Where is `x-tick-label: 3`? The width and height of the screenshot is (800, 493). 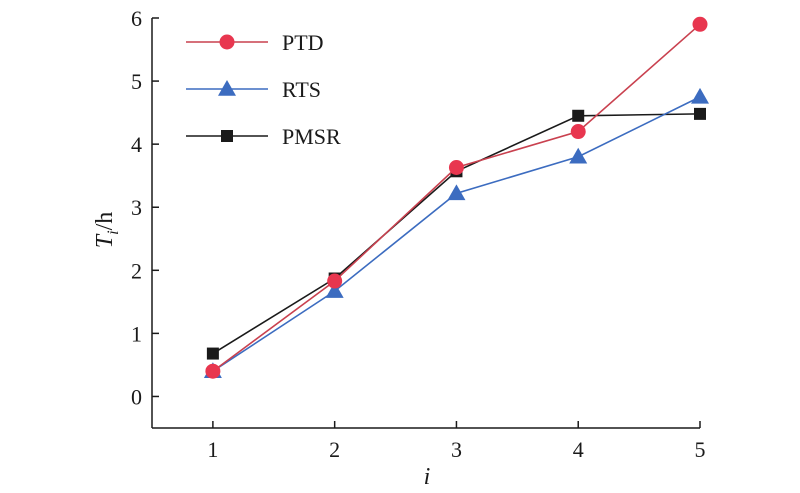 x-tick-label: 3 is located at coordinates (456, 449).